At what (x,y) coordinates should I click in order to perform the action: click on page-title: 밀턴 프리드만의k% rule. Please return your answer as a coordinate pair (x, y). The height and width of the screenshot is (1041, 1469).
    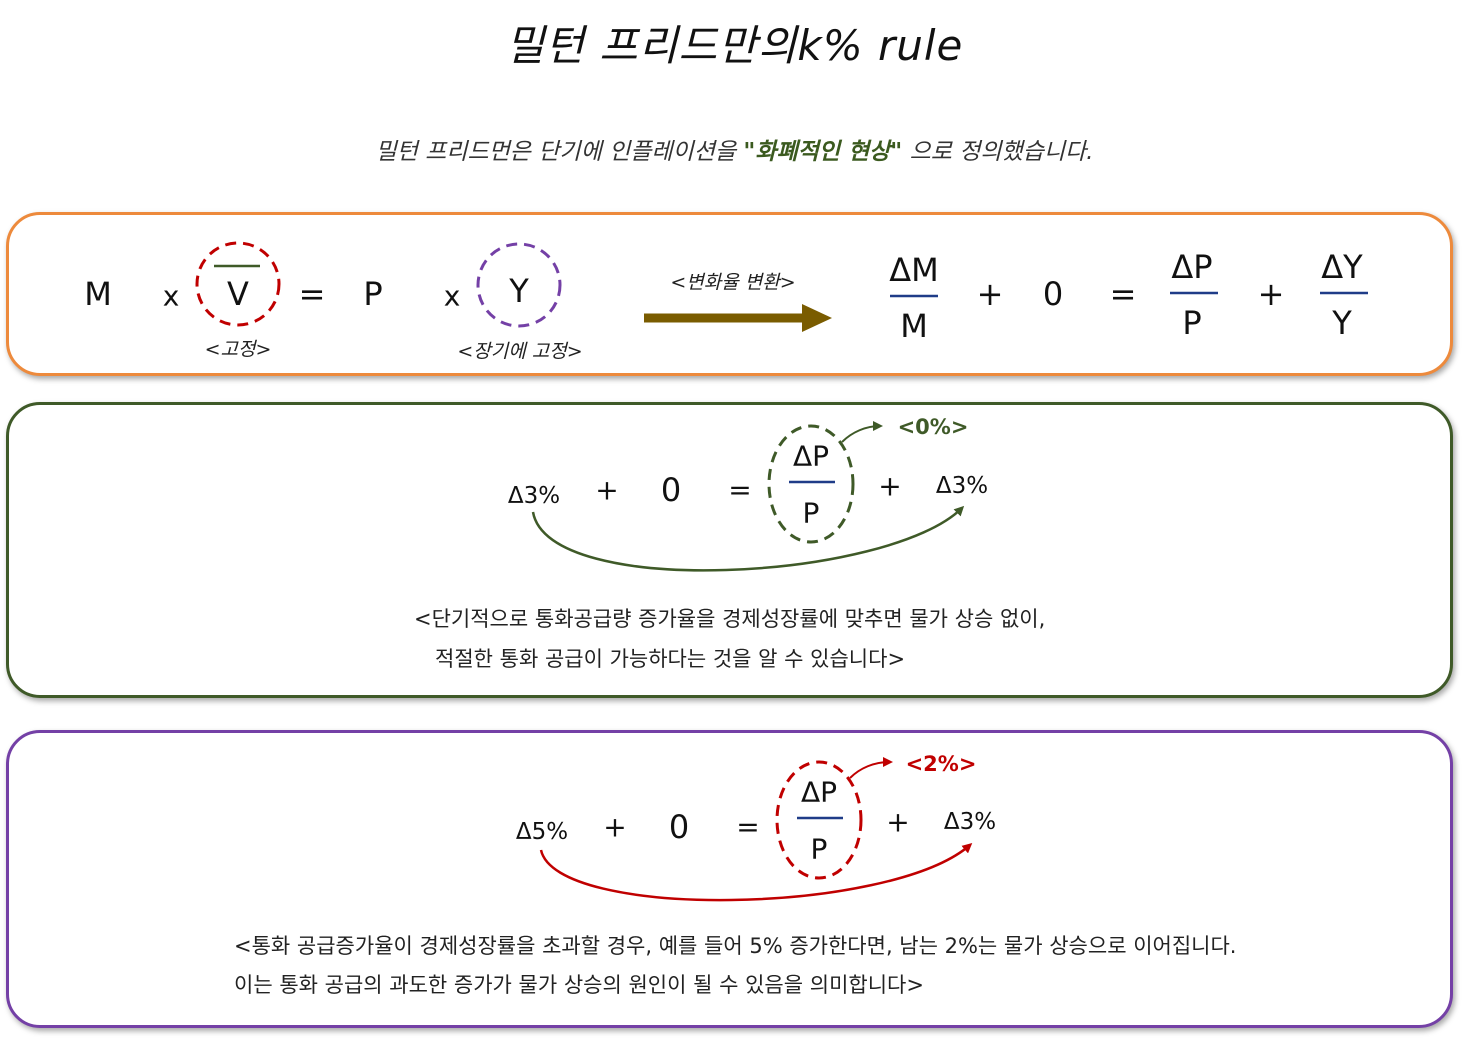
    Looking at the image, I should click on (734, 45).